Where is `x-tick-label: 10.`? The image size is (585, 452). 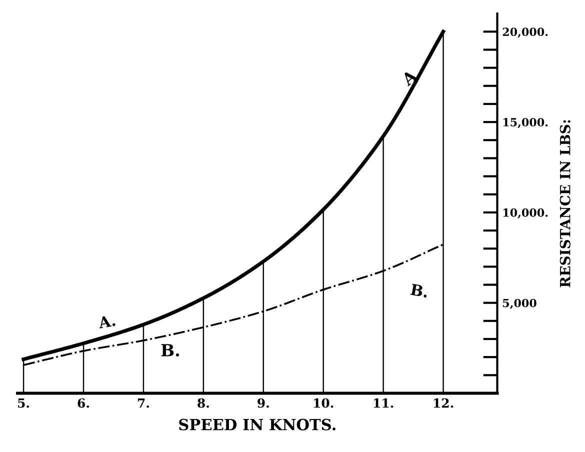 x-tick-label: 10. is located at coordinates (324, 403).